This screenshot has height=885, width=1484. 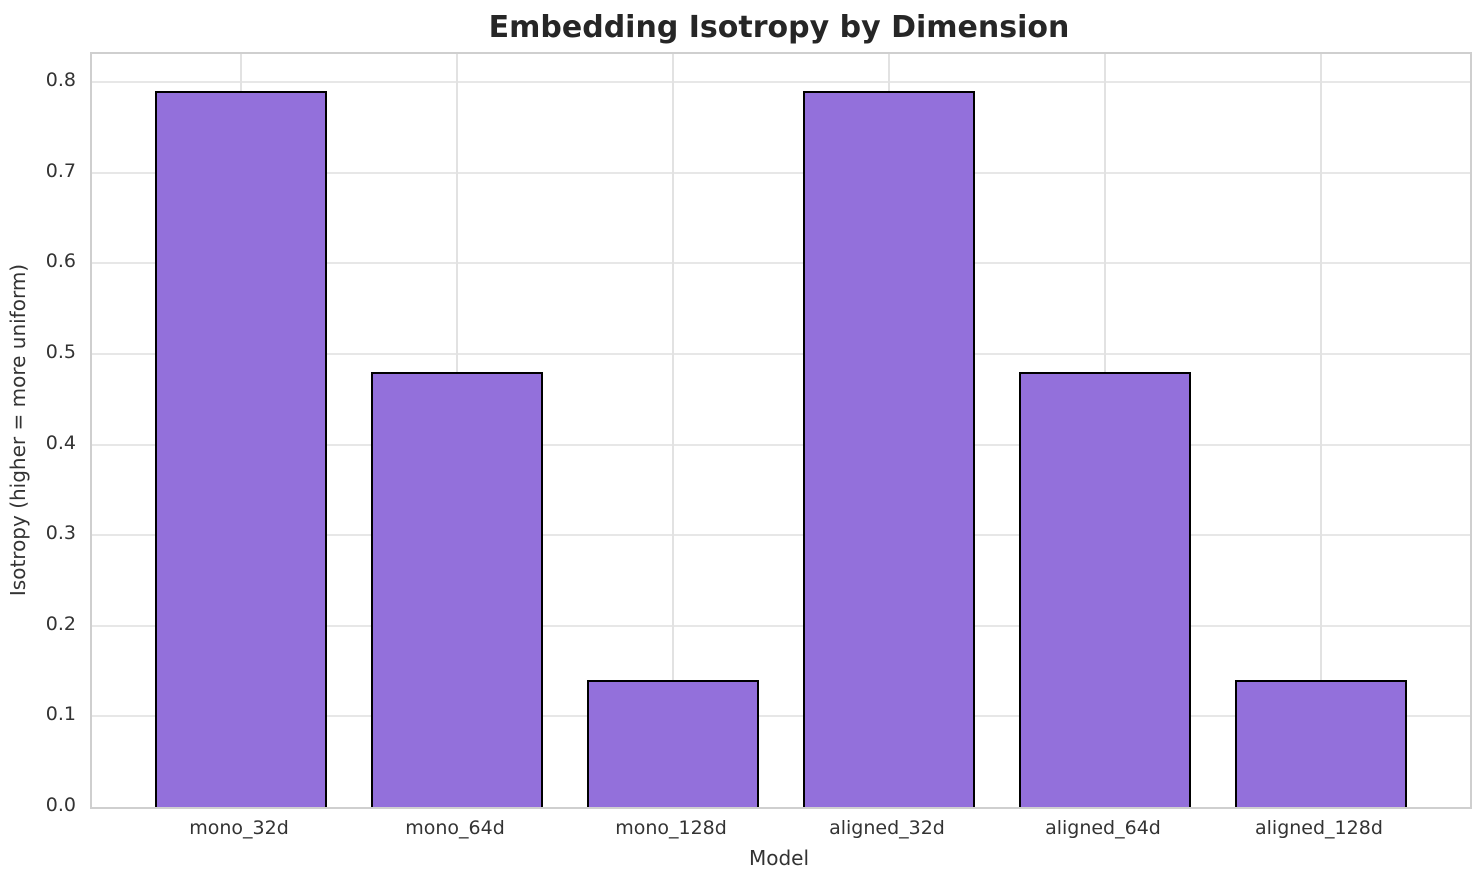 I want to click on bar-aligned_32d, so click(x=889, y=449).